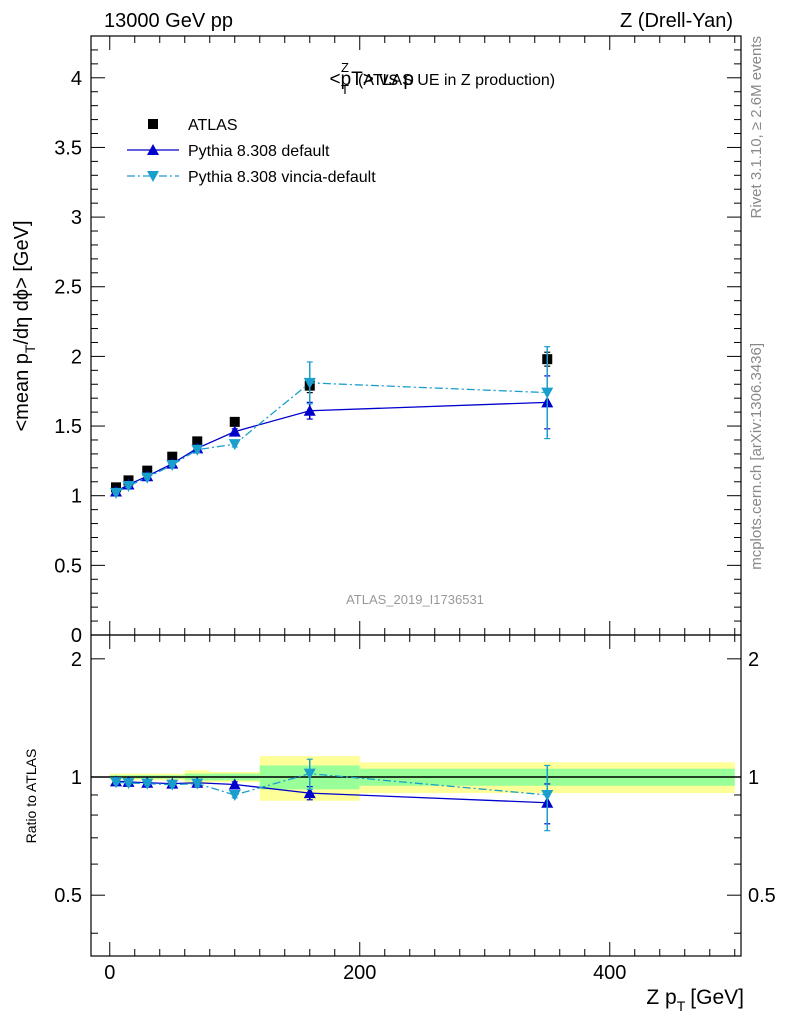  I want to click on main-y-label: <mean pT/dη dϕ> [GeV], so click(24, 325).